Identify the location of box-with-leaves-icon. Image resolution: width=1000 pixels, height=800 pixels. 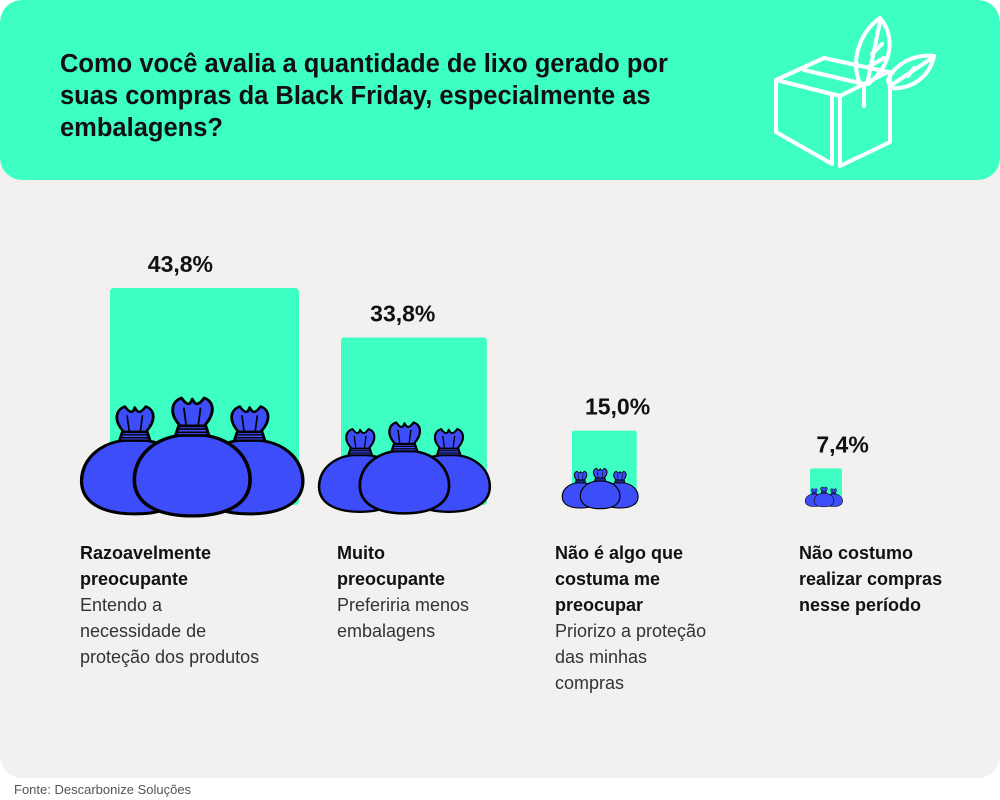
(855, 92).